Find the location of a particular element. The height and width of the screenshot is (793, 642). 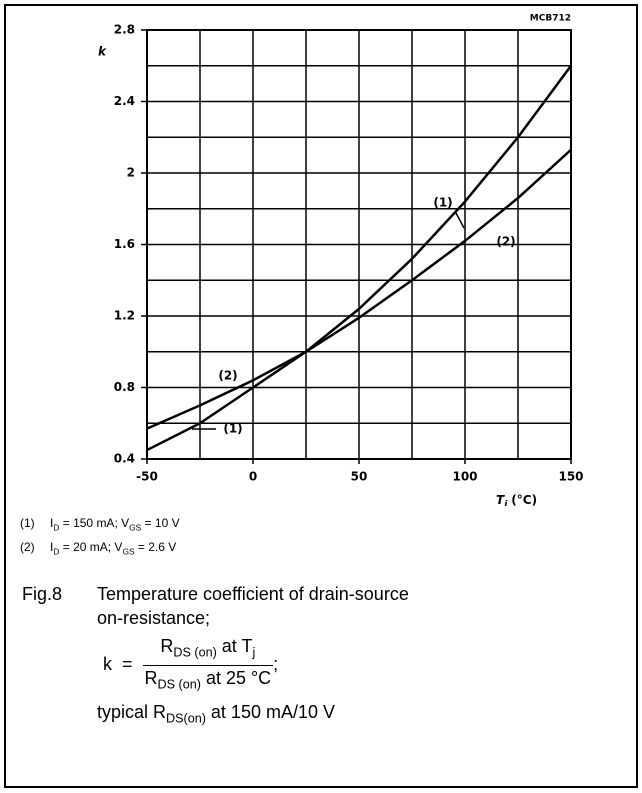

text-segment: = 10 V is located at coordinates (160, 523).